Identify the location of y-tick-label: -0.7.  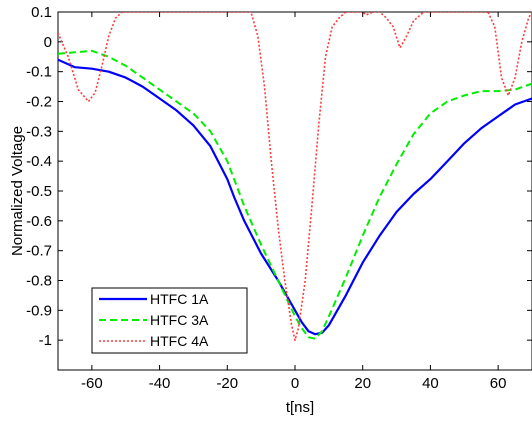
(39, 251).